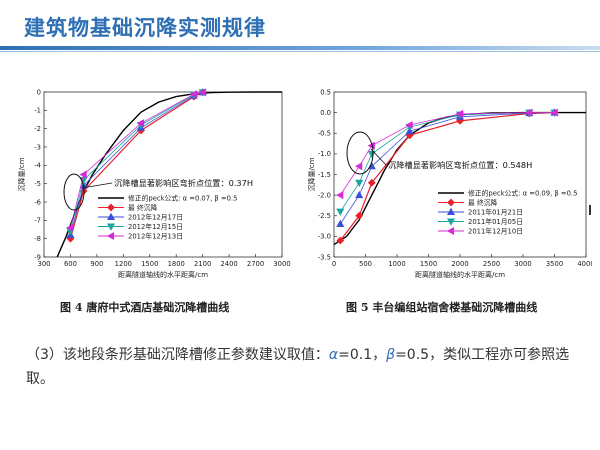 Image resolution: width=600 pixels, height=450 pixels. What do you see at coordinates (495, 211) in the screenshot?
I see `legend-label: 2011年01月21日` at bounding box center [495, 211].